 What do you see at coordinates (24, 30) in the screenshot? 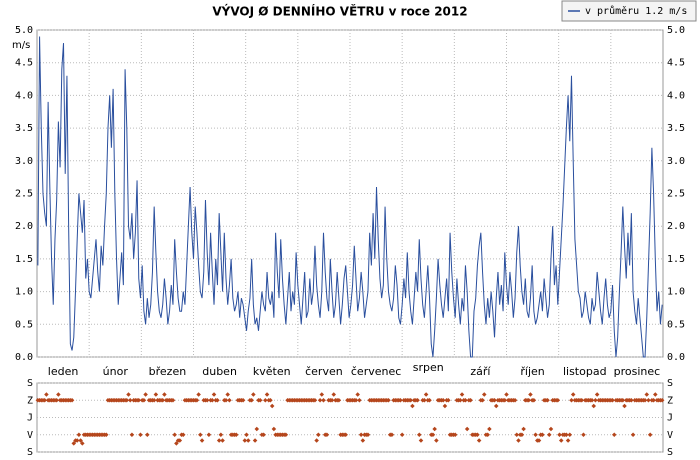
I see `y-tick-label: 5.0` at bounding box center [24, 30].